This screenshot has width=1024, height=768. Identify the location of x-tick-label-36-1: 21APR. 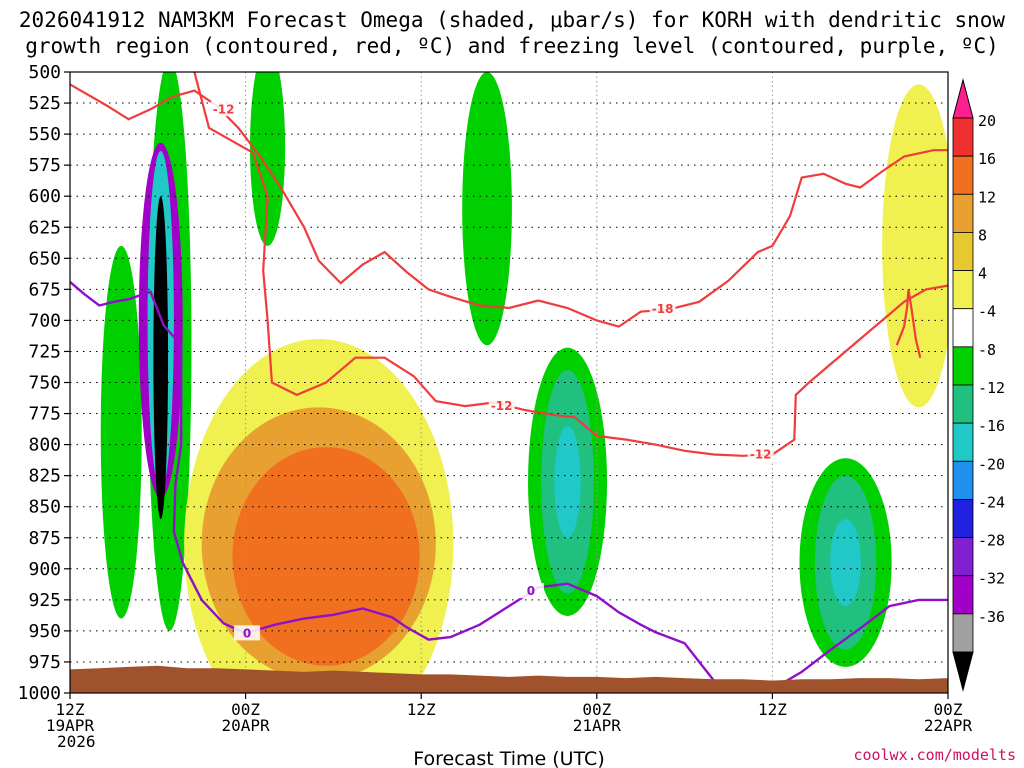
(597, 725).